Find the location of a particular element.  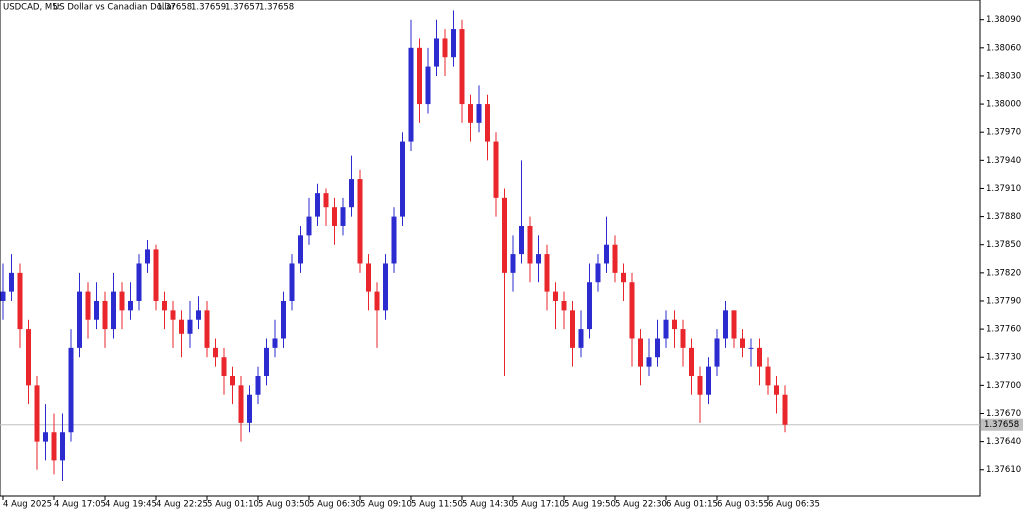

current-price-box is located at coordinates (1002, 424).